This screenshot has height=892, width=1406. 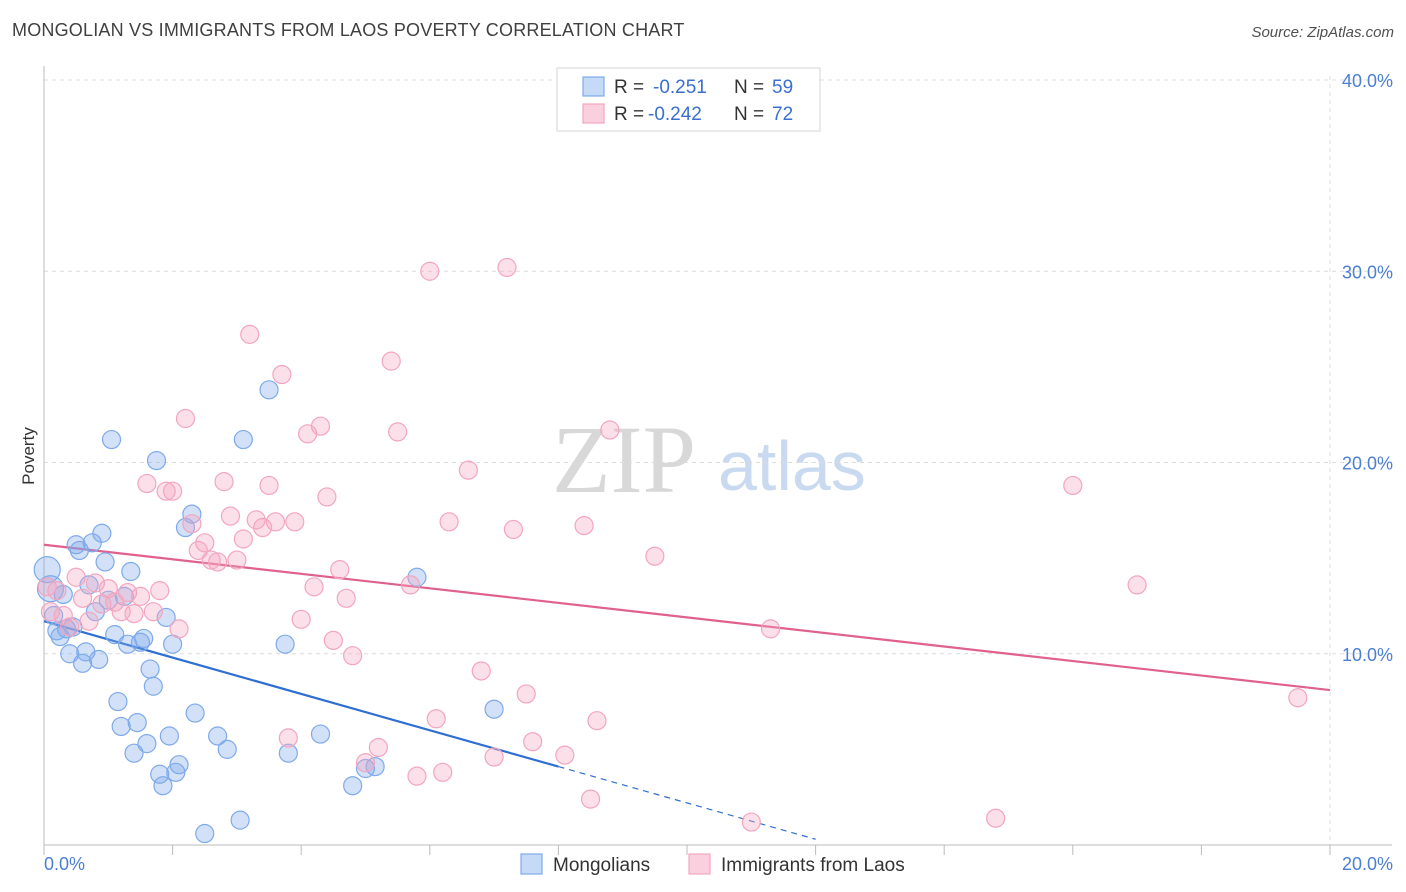 I want to click on correlation-legend: R = -0.251 N = 59 R = -0.242 N = 72, so click(x=688, y=99).